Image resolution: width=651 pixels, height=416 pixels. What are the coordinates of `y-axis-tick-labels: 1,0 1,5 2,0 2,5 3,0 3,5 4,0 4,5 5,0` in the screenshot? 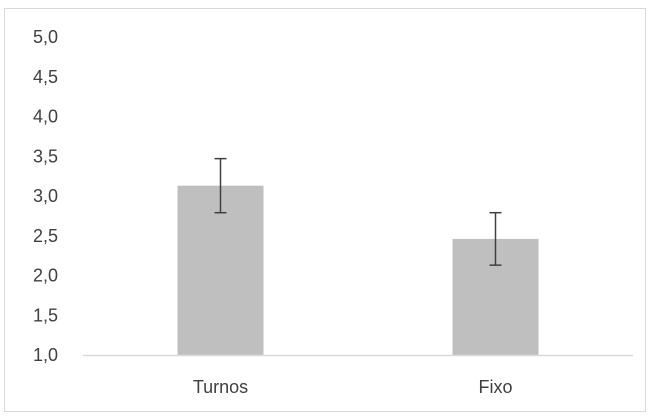 It's located at (45, 196).